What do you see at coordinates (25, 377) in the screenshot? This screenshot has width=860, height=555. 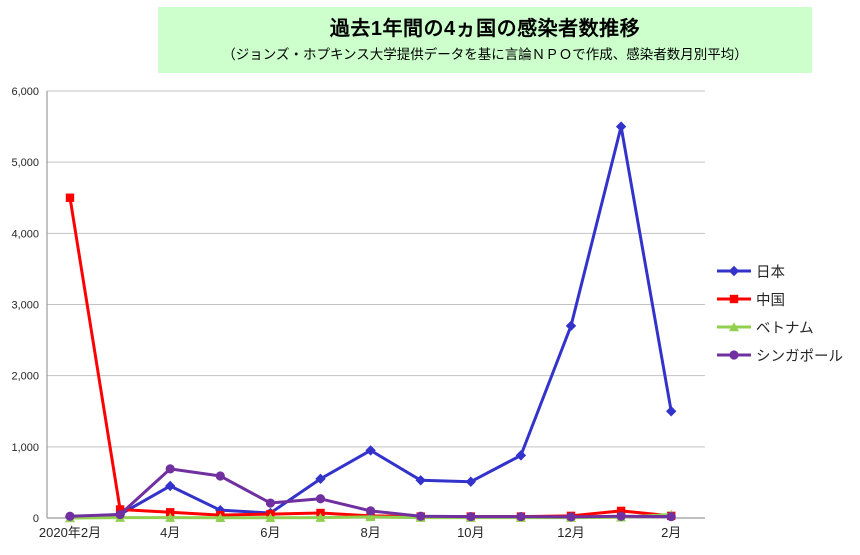 I see `y-axis-label: 2,000` at bounding box center [25, 377].